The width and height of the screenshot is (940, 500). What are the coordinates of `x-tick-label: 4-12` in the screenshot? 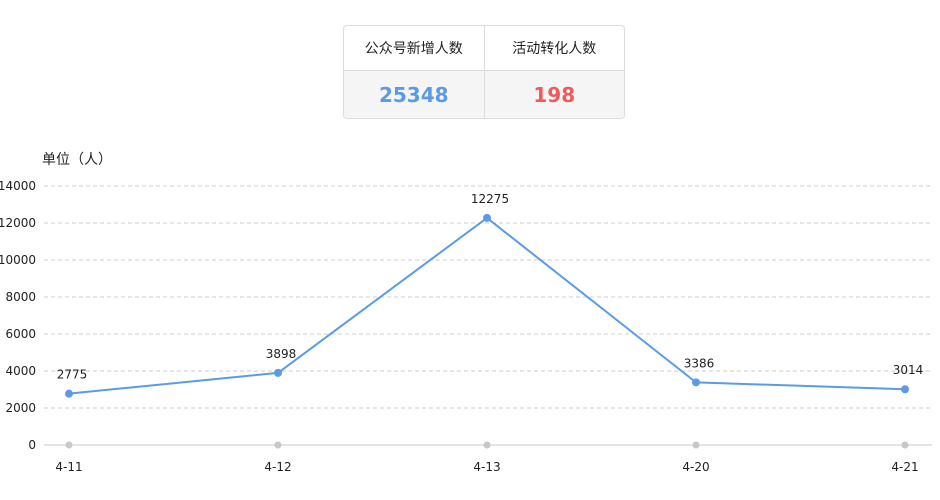 It's located at (277, 467).